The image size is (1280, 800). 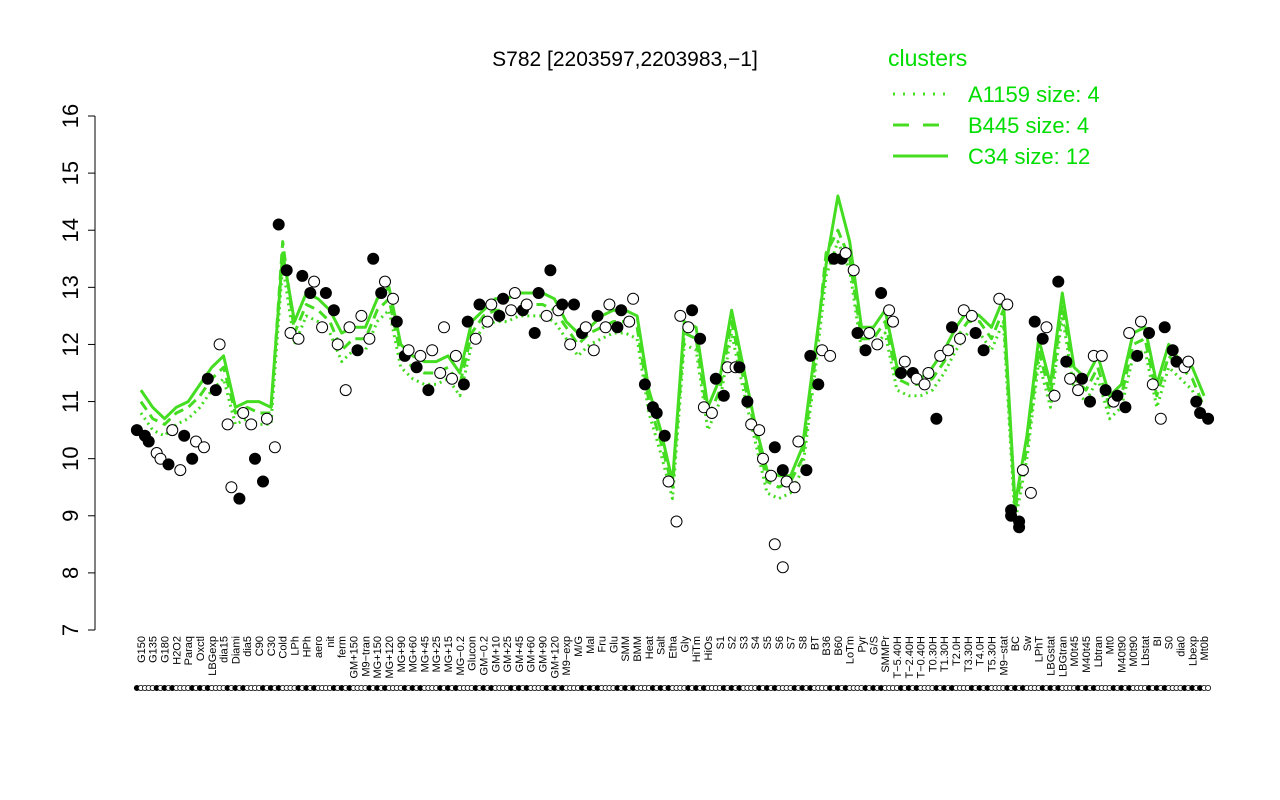 What do you see at coordinates (70, 287) in the screenshot?
I see `y-tick-label: 13` at bounding box center [70, 287].